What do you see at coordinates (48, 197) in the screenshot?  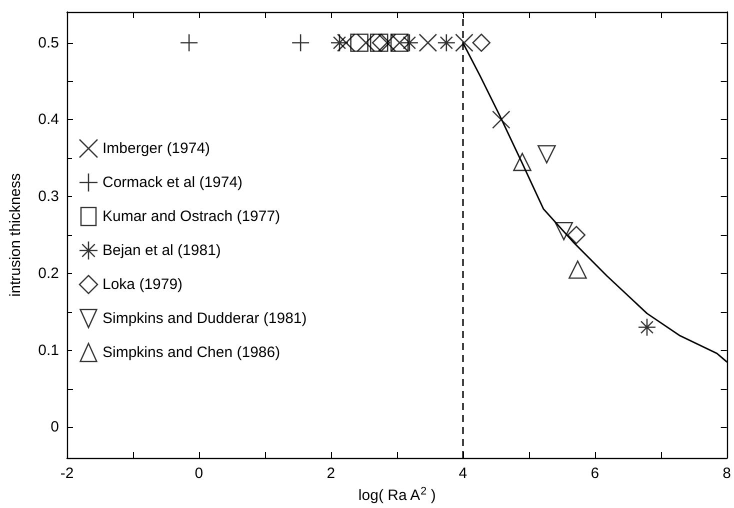 I see `y-tick-label: 0.3` at bounding box center [48, 197].